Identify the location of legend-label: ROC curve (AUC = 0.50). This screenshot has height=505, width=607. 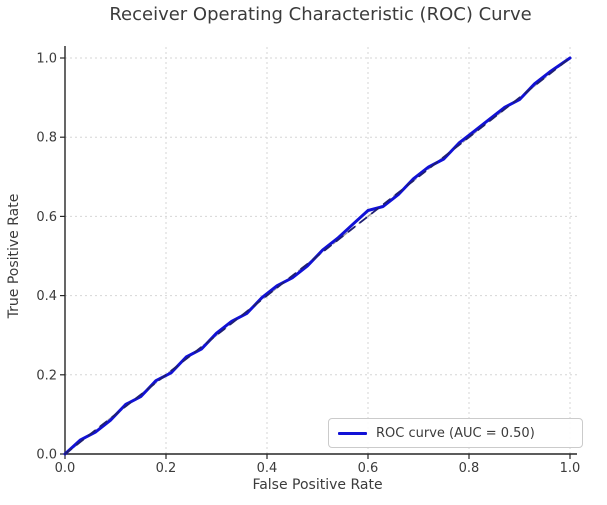
(455, 433).